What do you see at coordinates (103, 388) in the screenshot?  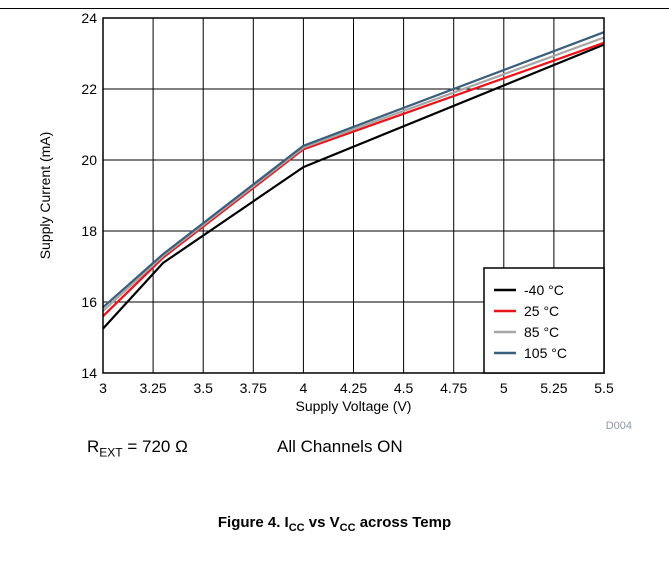 I see `x-tick-label-0: 3` at bounding box center [103, 388].